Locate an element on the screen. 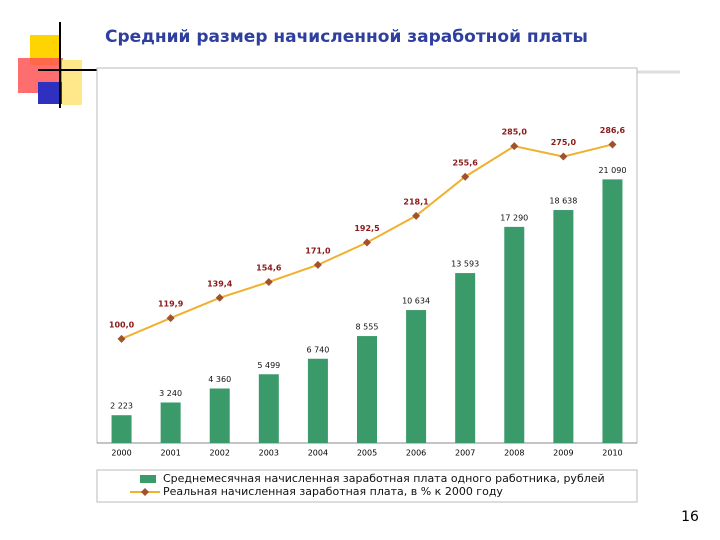  x-tick-label: 2006 is located at coordinates (416, 453).